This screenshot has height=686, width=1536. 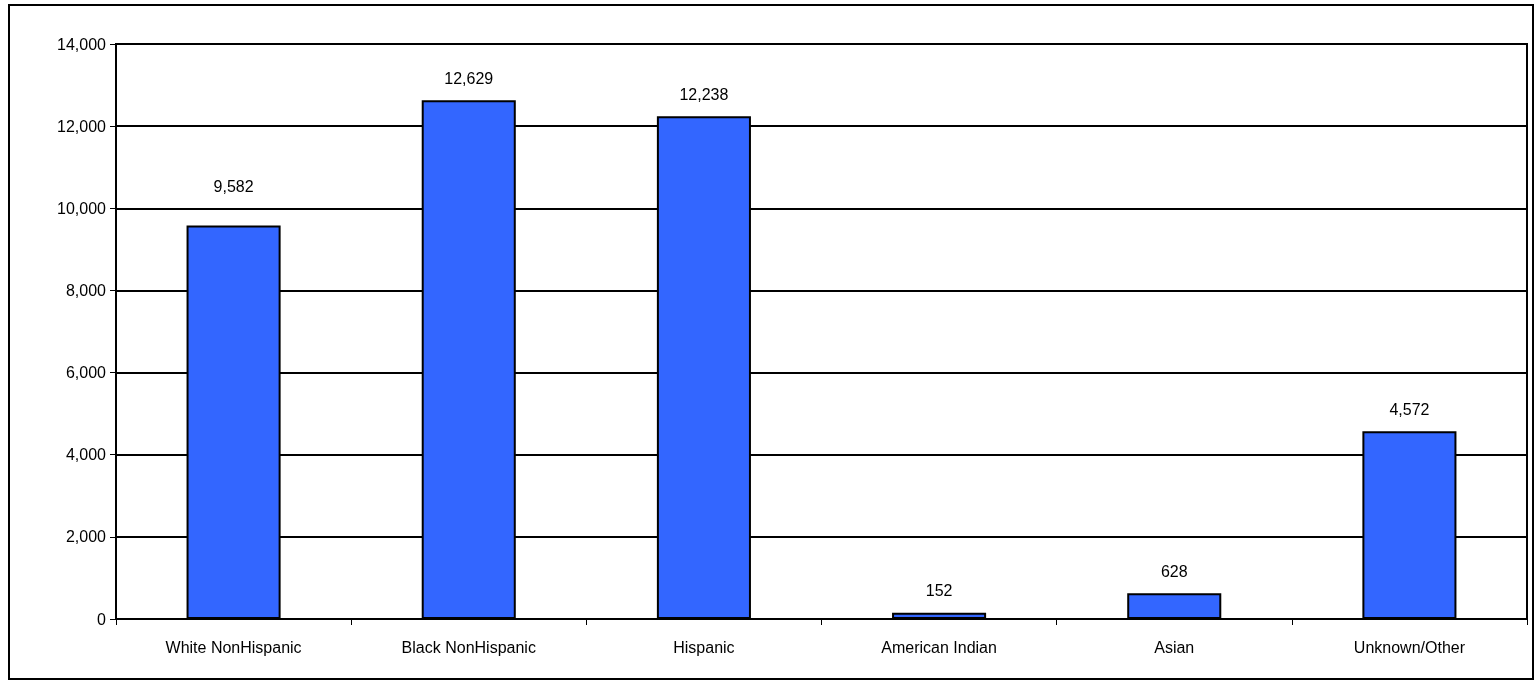 What do you see at coordinates (1174, 571) in the screenshot?
I see `data-label: 628` at bounding box center [1174, 571].